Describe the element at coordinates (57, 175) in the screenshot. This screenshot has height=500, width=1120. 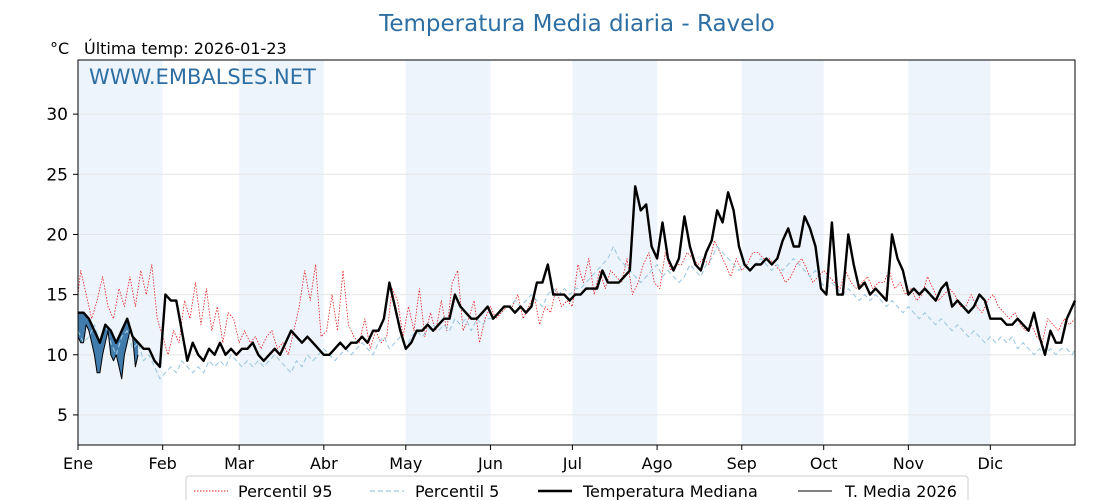
I see `y-tick-label-25: 25` at that location.